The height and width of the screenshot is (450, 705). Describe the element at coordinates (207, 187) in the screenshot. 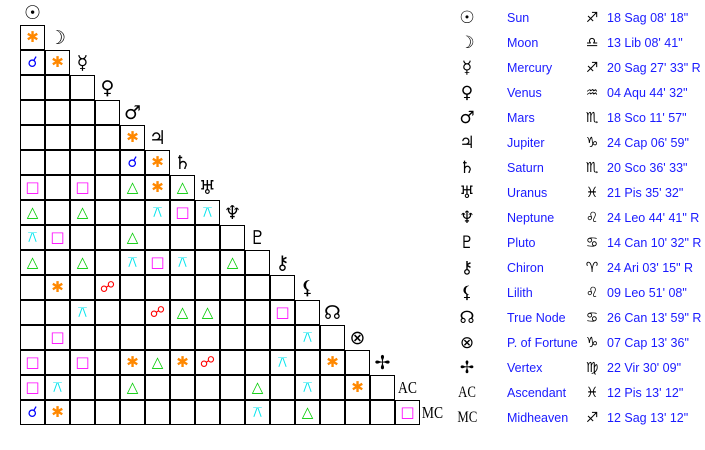

I see `uranus-icon: ♅` at that location.